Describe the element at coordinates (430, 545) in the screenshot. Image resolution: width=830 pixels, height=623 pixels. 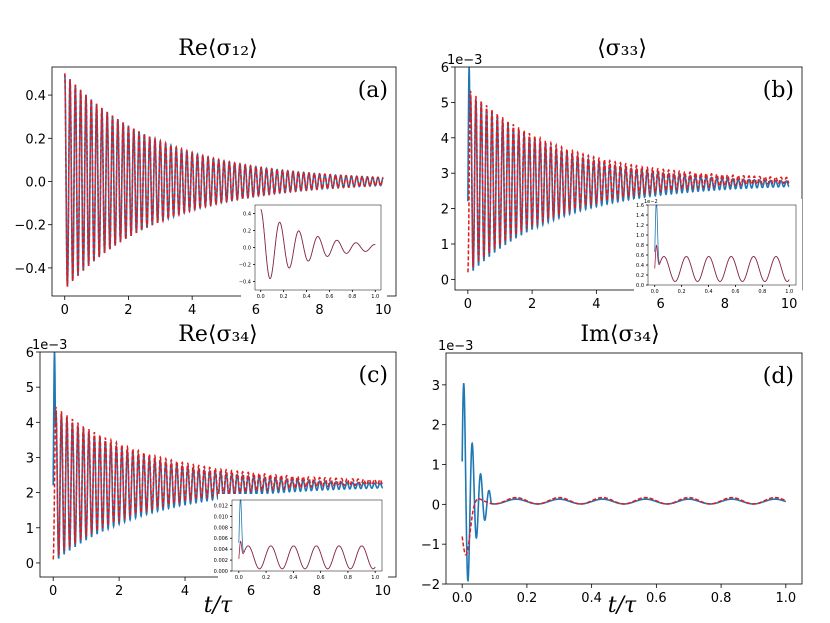
I see `y-tick-label: −1` at that location.